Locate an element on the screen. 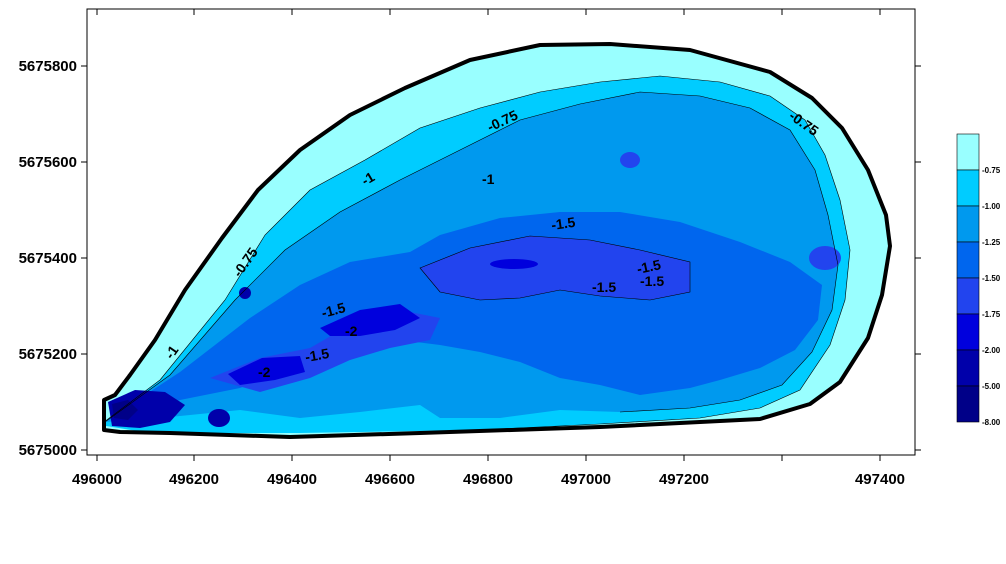 The image size is (1006, 564). legend-label: -2.00 is located at coordinates (991, 350).